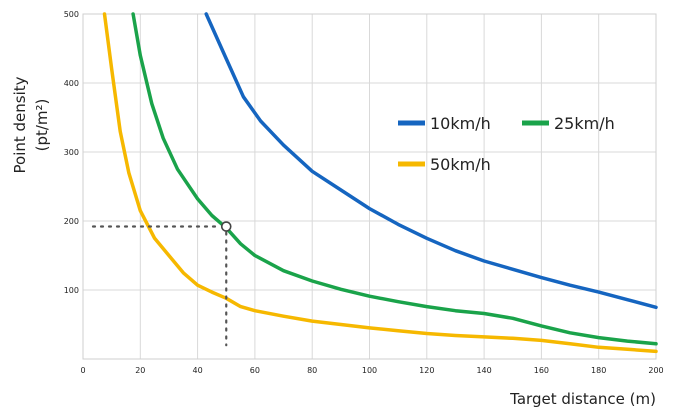 This screenshot has height=411, width=675. Describe the element at coordinates (426, 370) in the screenshot. I see `x-tick-label: 120` at that location.